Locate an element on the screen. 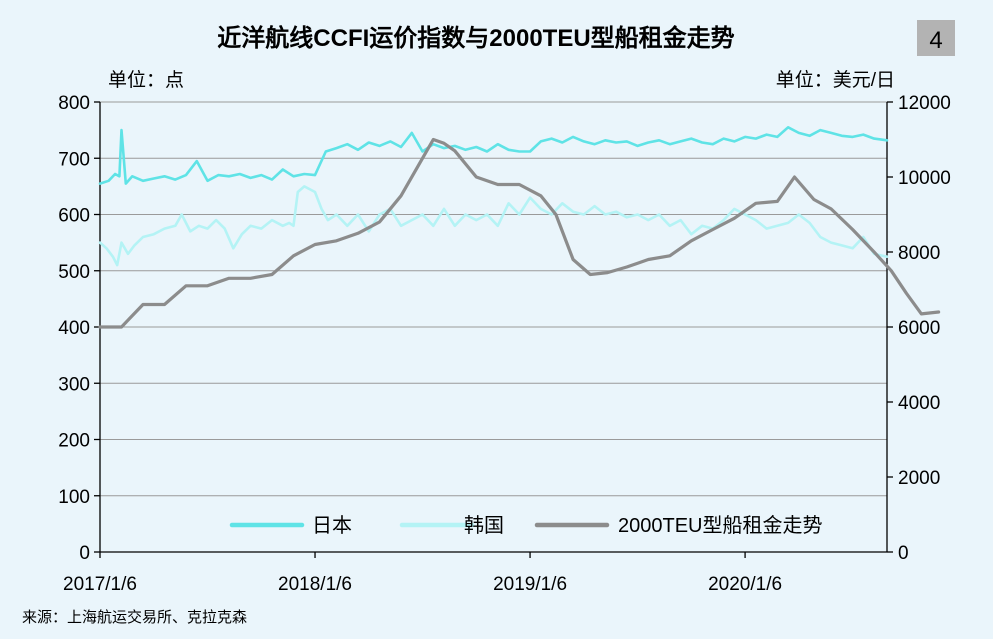 The height and width of the screenshot is (639, 993). right-tick-label: 6000 is located at coordinates (919, 328).